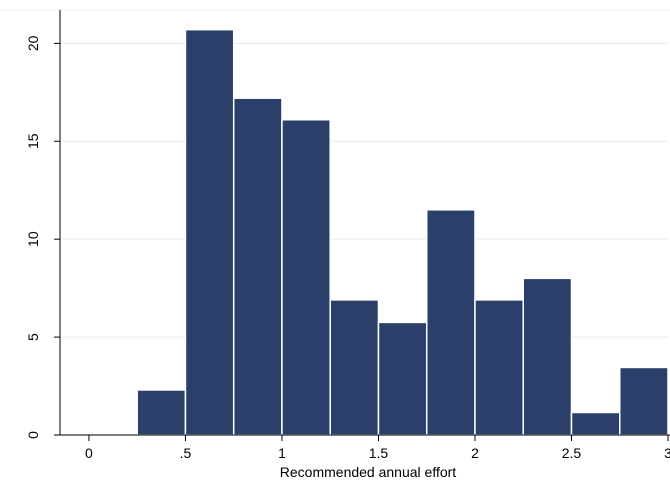  I want to click on y-tick-label-1: 5, so click(33, 337).